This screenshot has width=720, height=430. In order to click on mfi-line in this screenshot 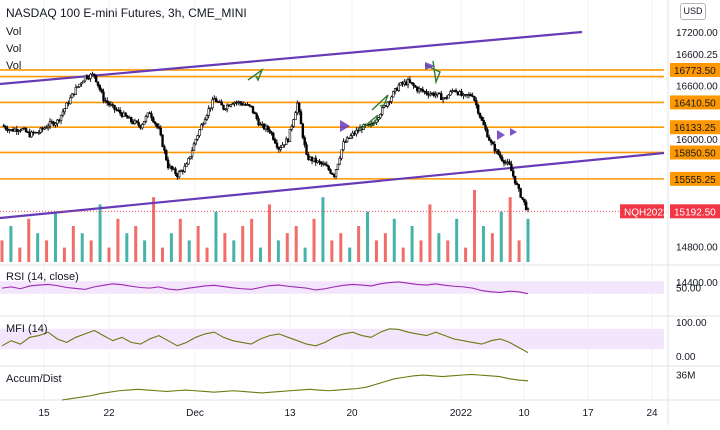, I will do `click(265, 341)`.